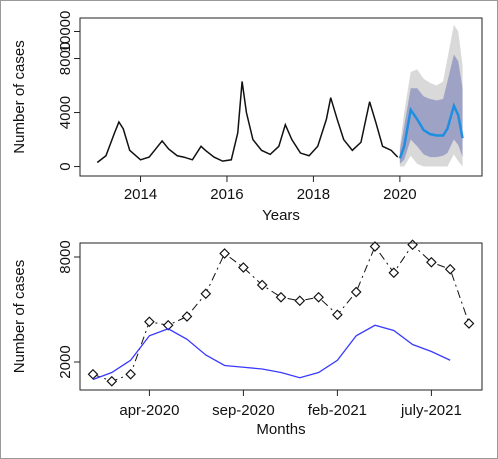 The width and height of the screenshot is (498, 459). I want to click on interval-band, so click(431, 109).